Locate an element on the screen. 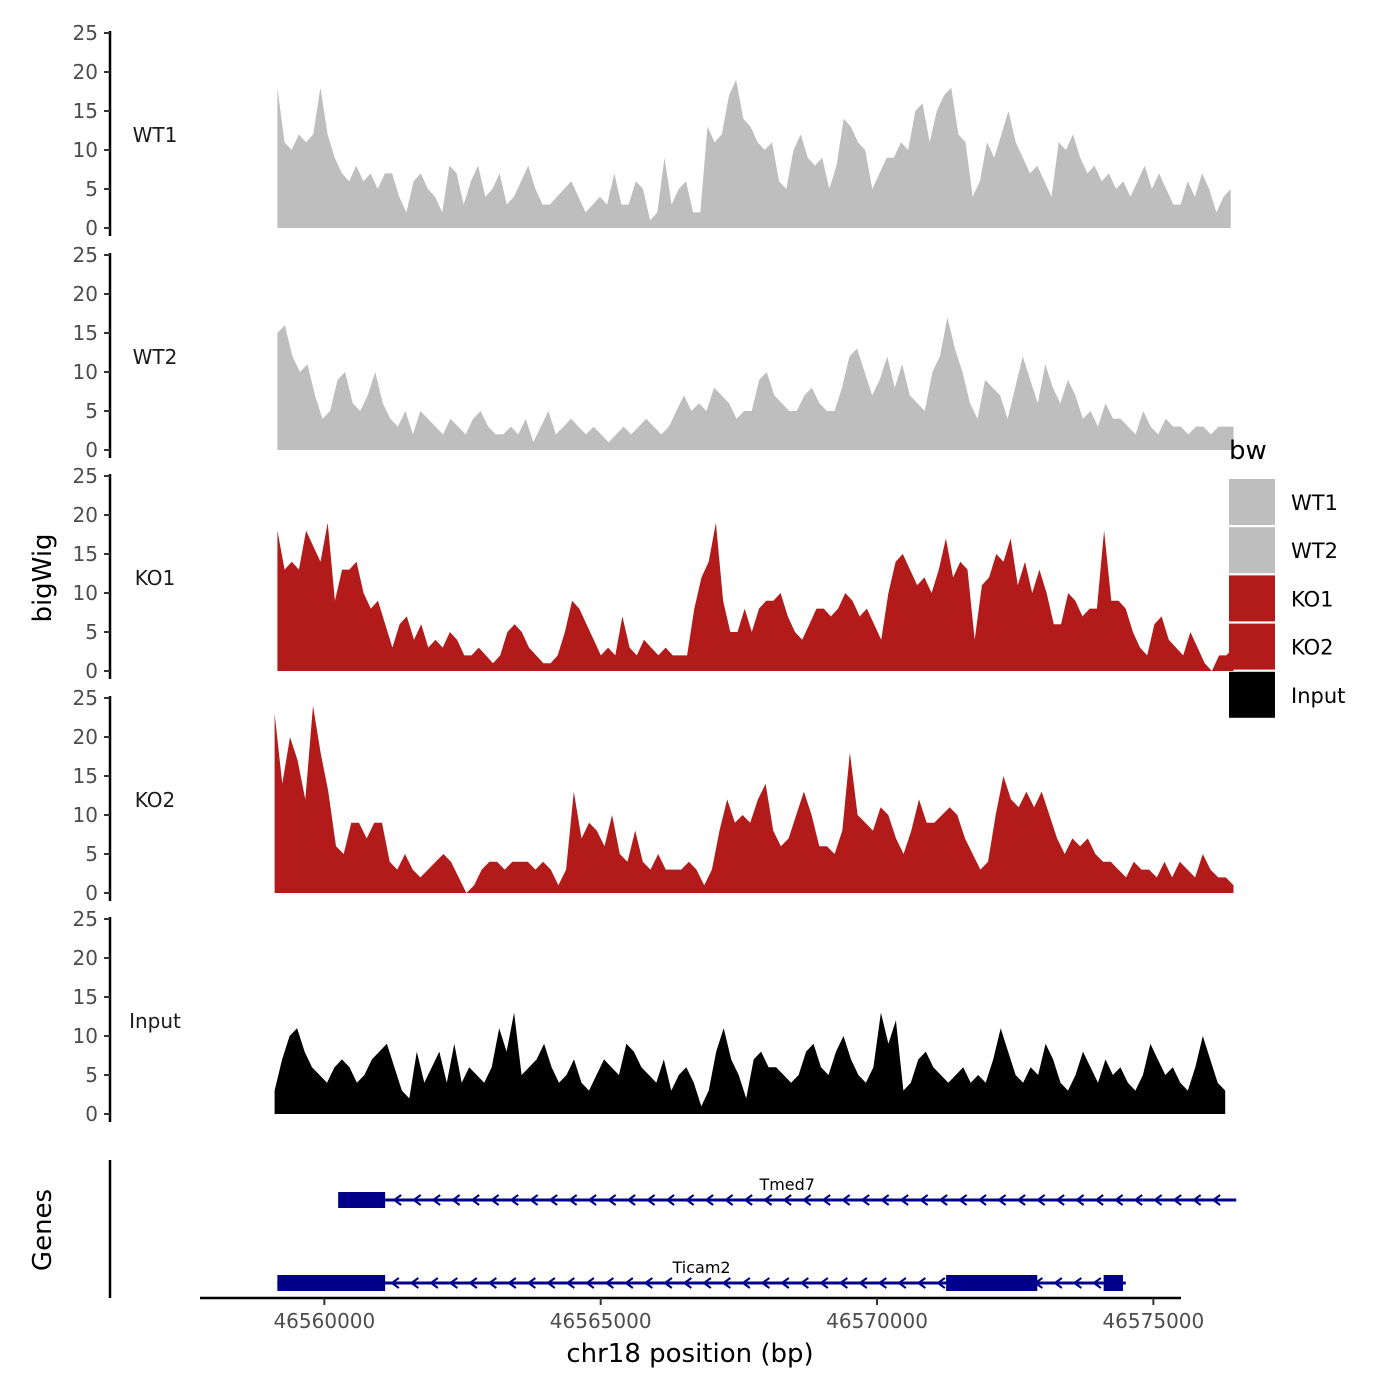 Image resolution: width=1400 pixels, height=1400 pixels. y-tick-label-ko2-20: 20 is located at coordinates (85, 737).